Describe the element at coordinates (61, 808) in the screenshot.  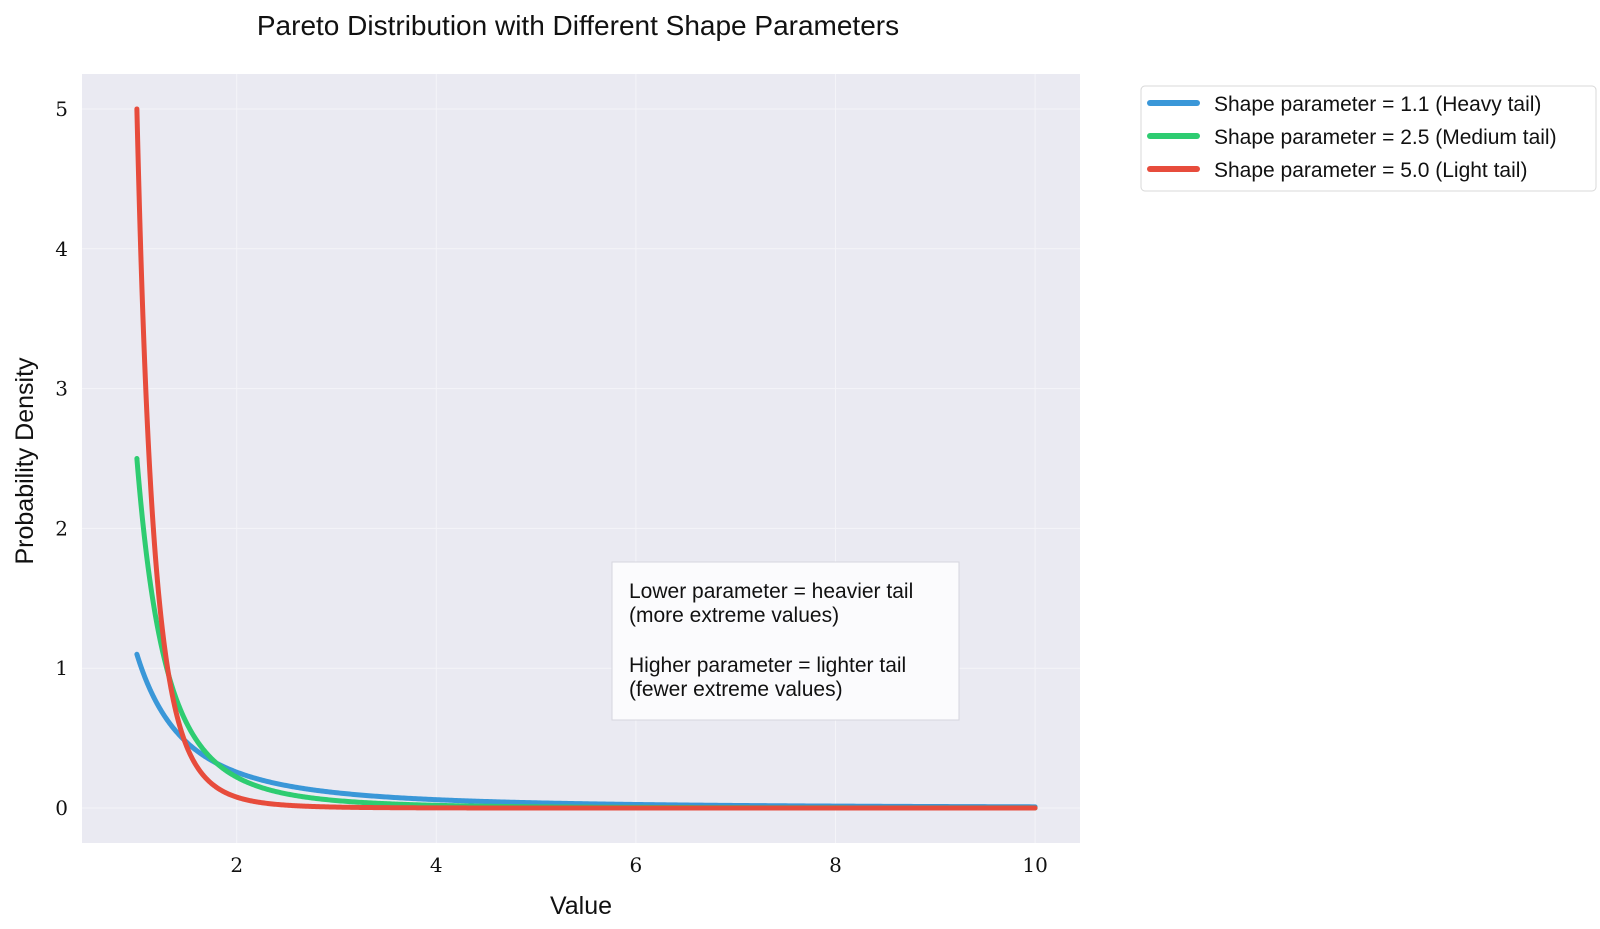
I see `y-tick-label: 0` at that location.